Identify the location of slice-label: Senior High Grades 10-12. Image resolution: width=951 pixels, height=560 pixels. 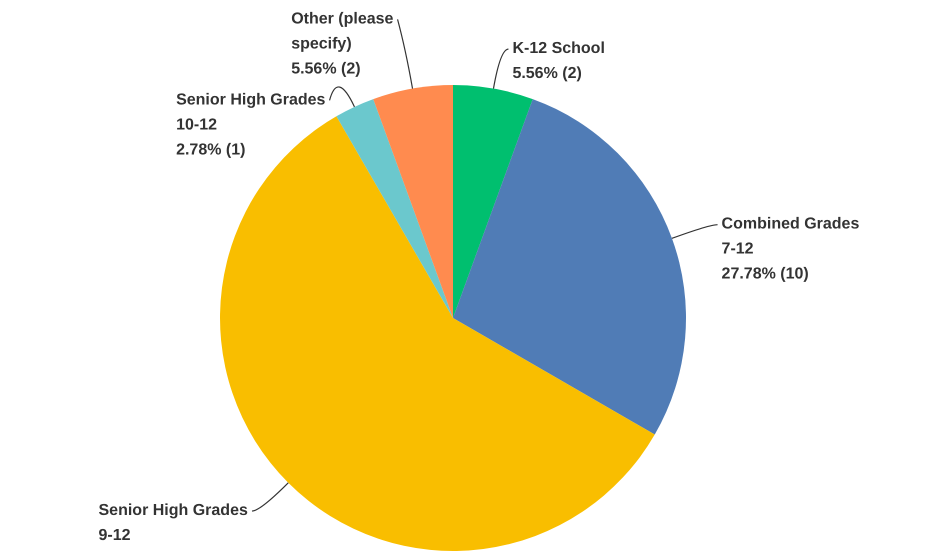
(251, 113).